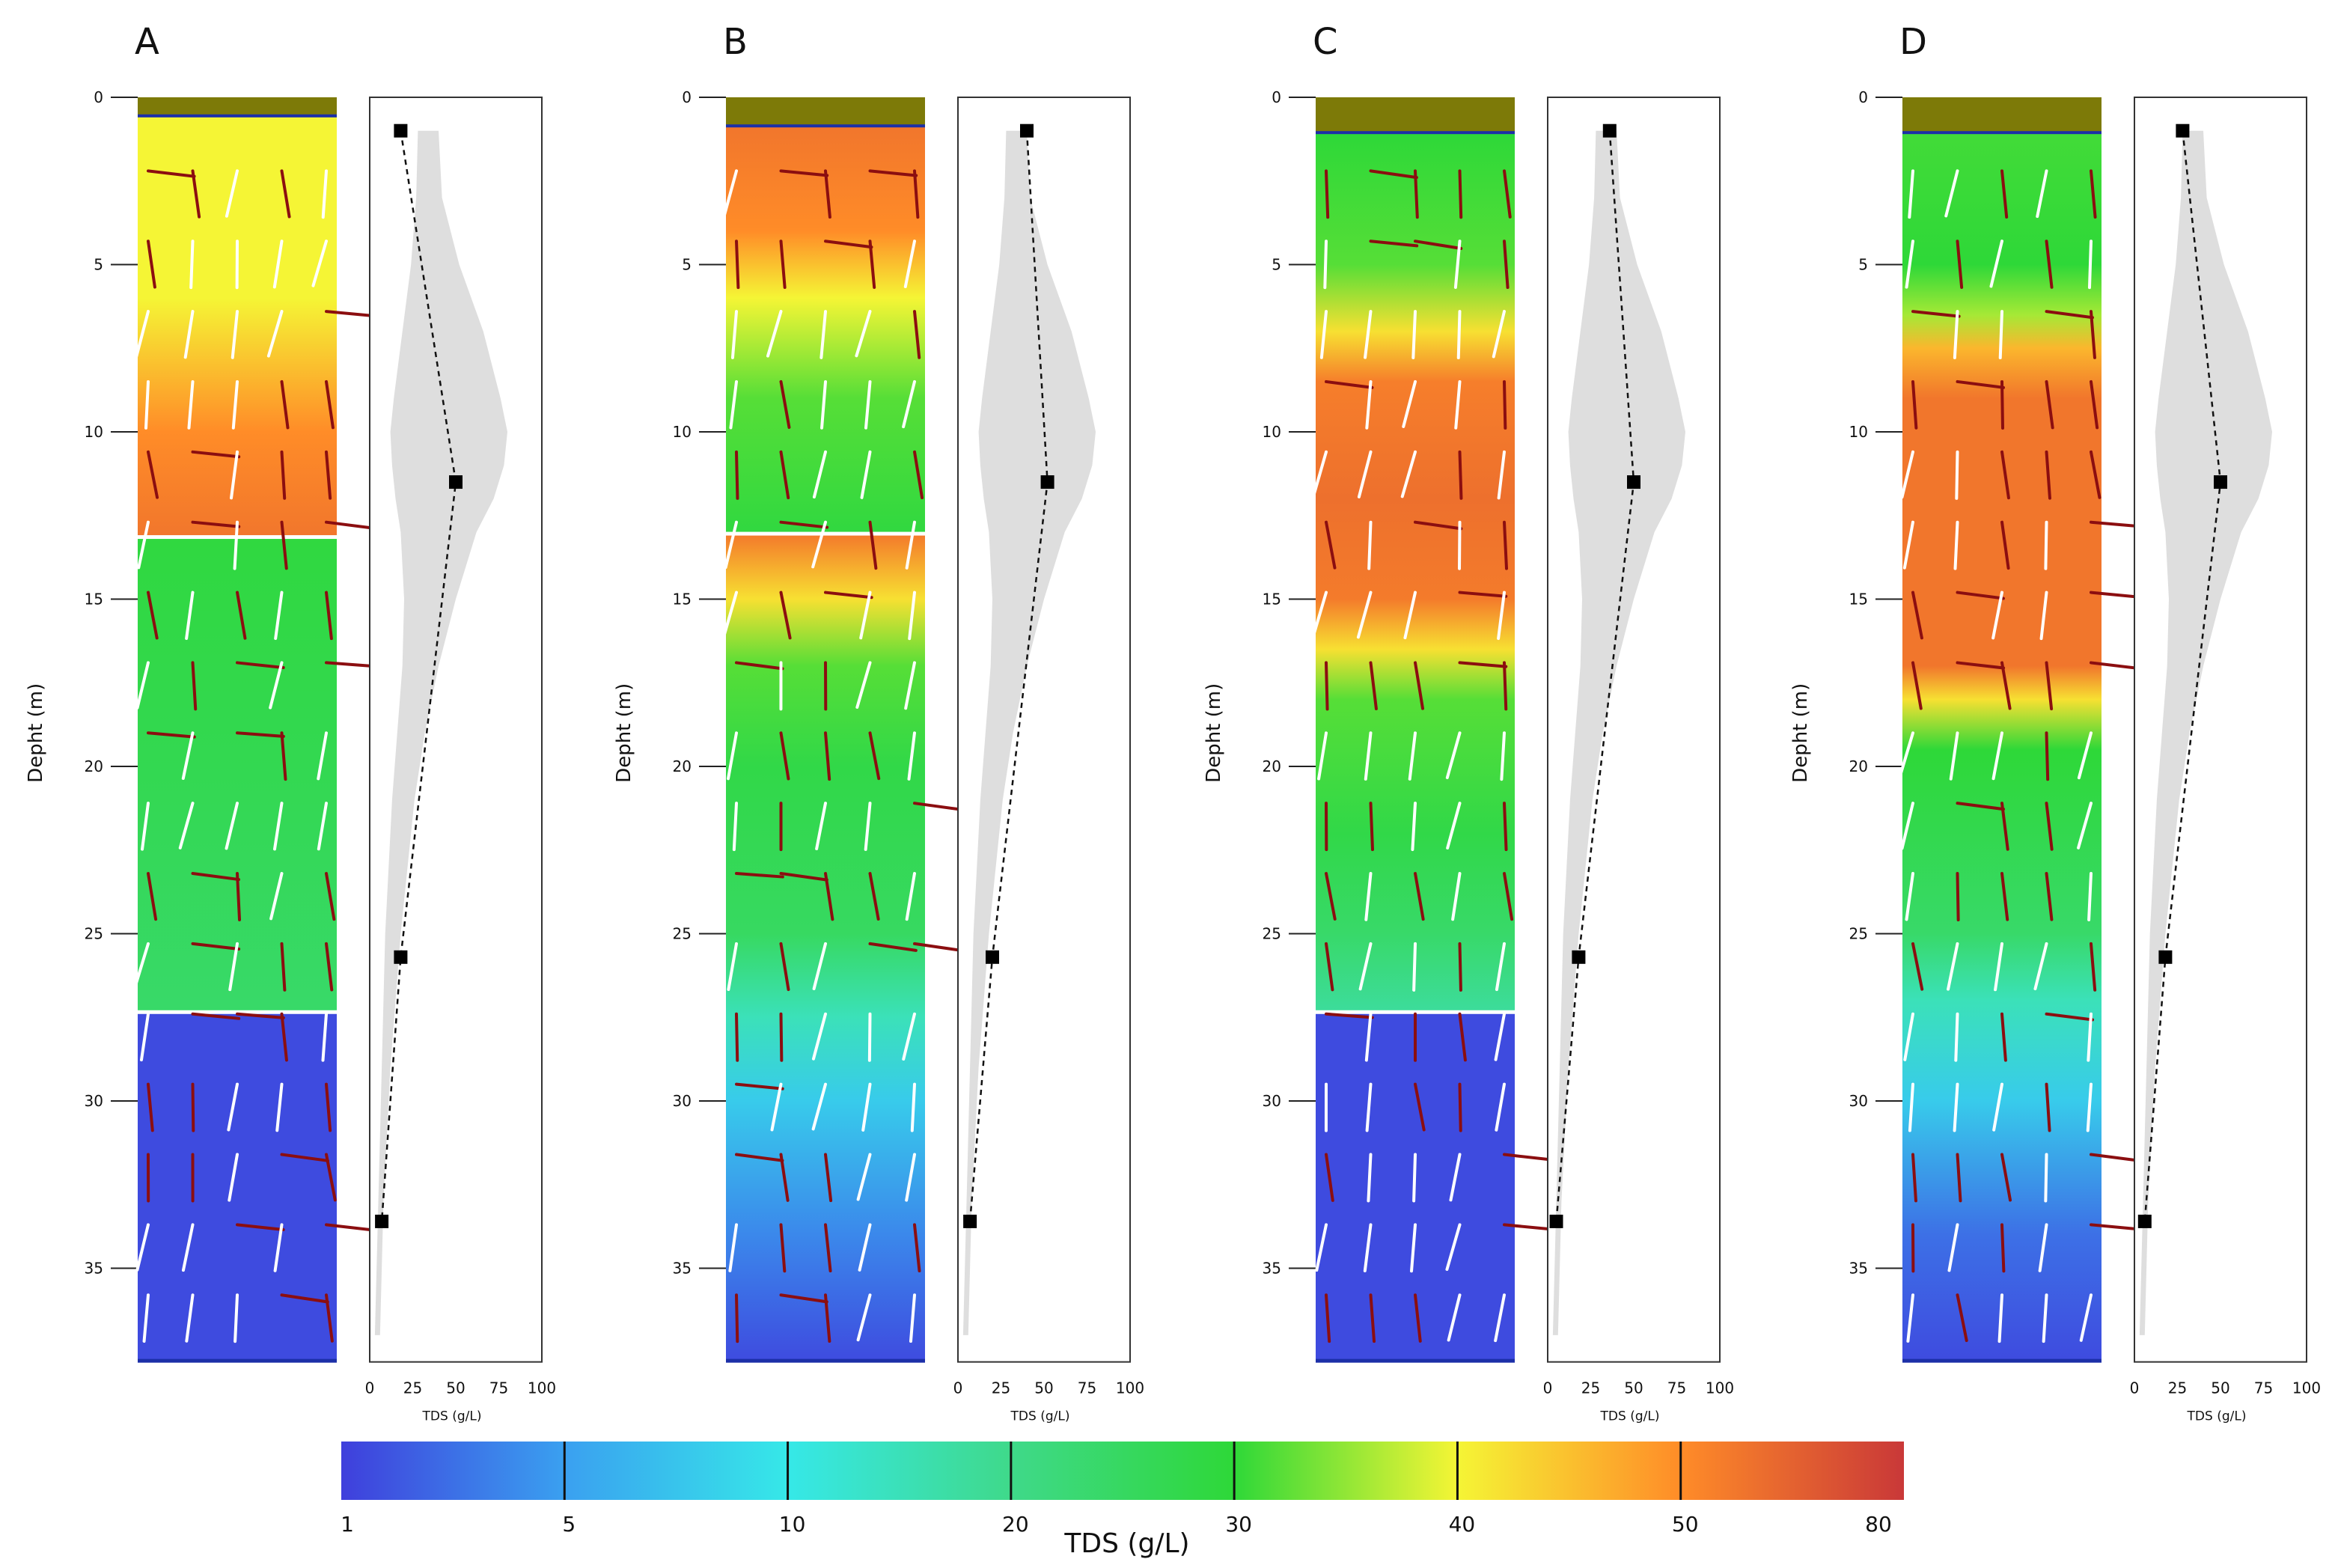 The image size is (2335, 1568). What do you see at coordinates (1122, 1471) in the screenshot?
I see `colorbar-gradient` at bounding box center [1122, 1471].